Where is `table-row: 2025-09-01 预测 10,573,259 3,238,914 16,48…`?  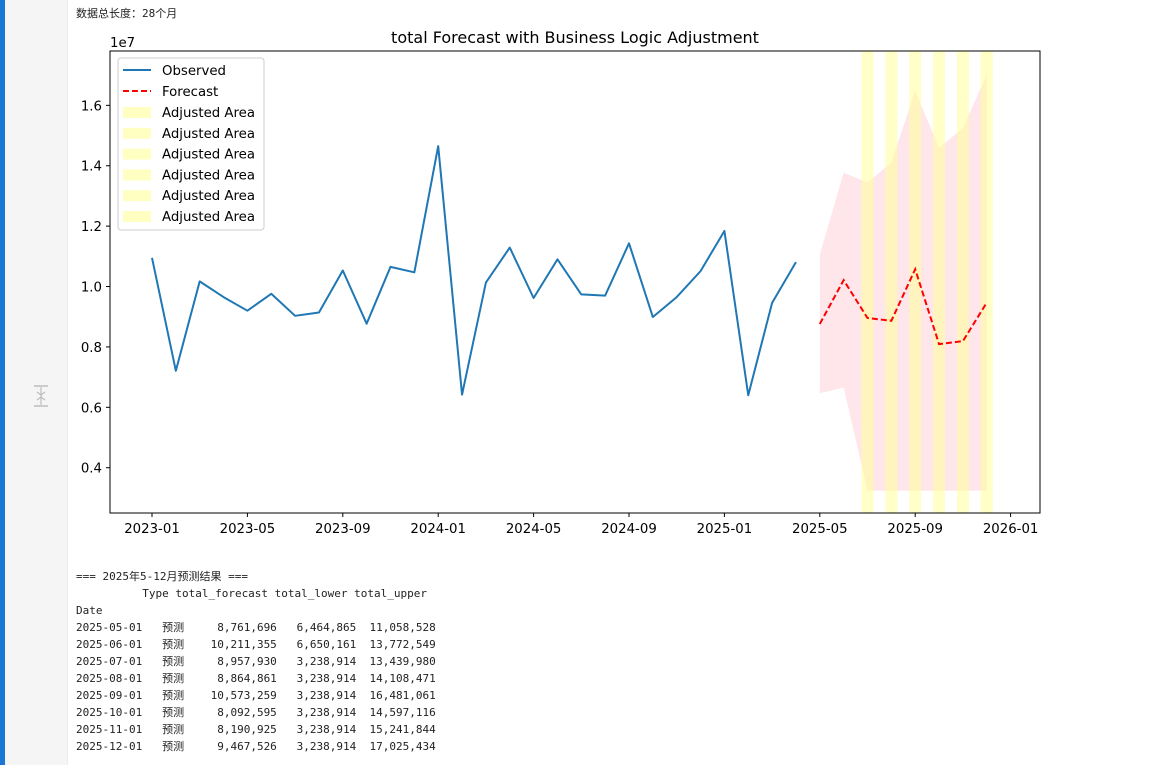 table-row: 2025-09-01 预测 10,573,259 3,238,914 16,48… is located at coordinates (256, 695).